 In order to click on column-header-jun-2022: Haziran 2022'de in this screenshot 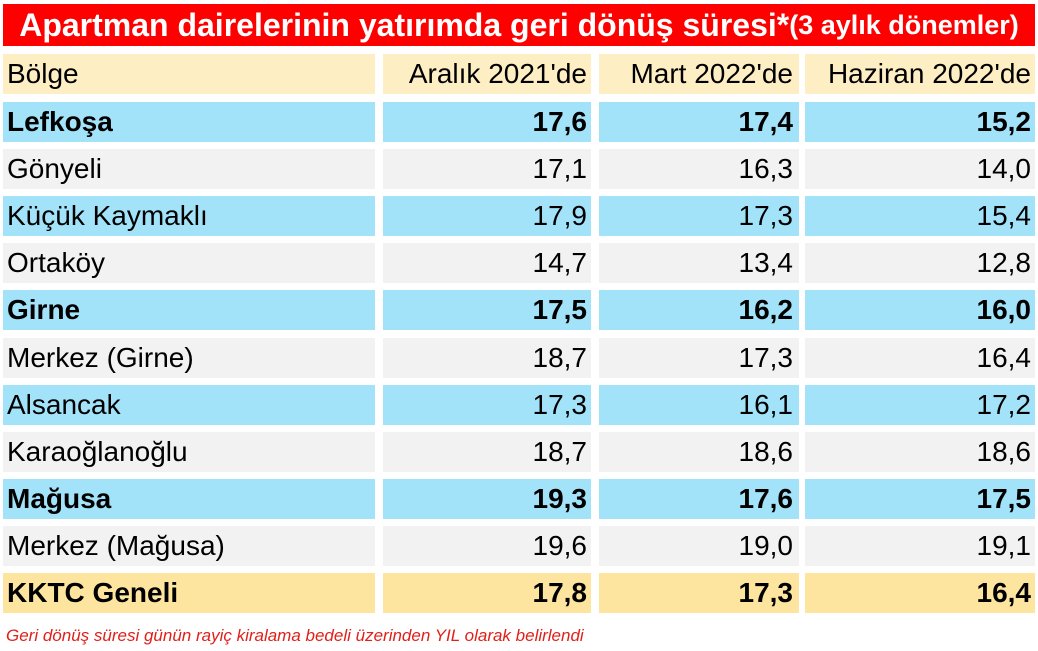, I will do `click(920, 74)`.